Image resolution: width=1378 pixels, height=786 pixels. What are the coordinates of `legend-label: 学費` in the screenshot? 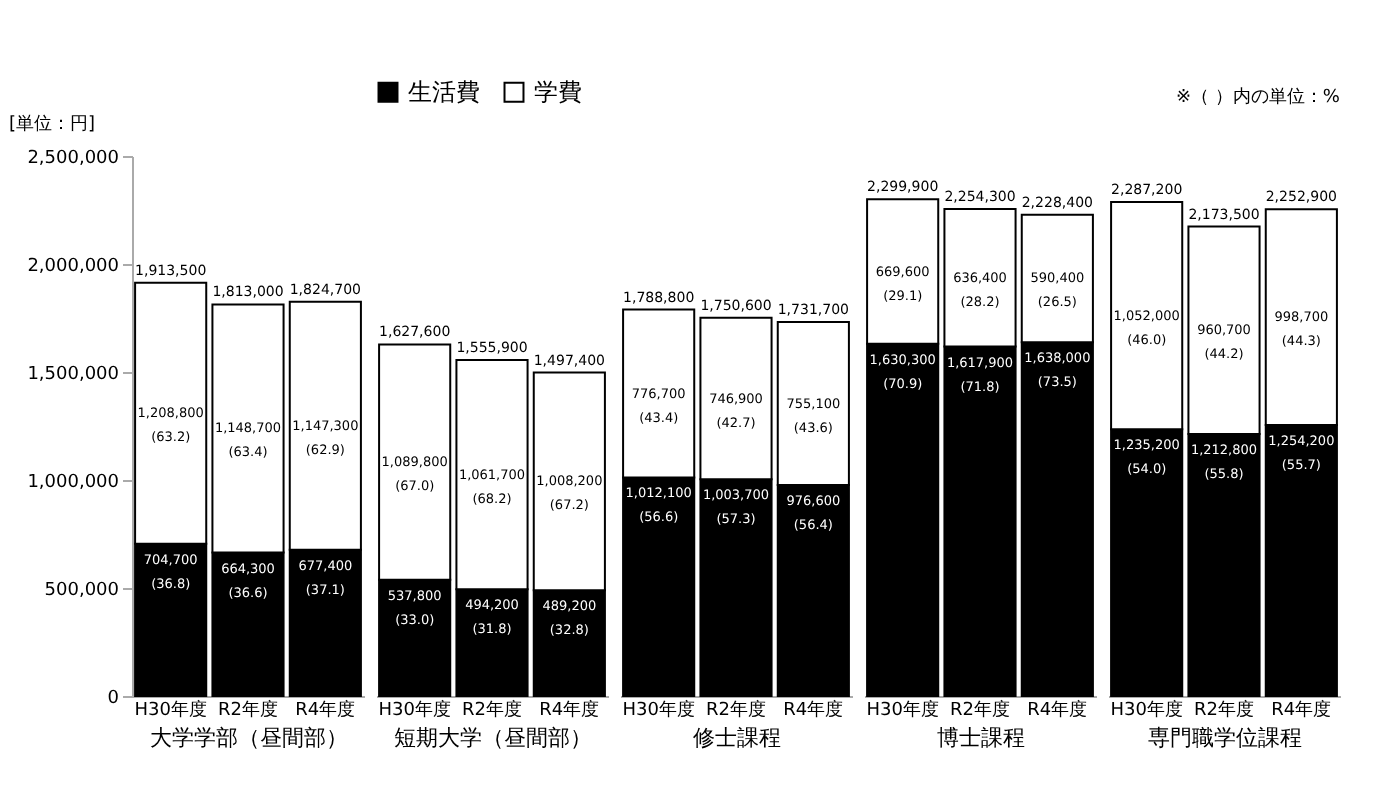 It's located at (558, 92).